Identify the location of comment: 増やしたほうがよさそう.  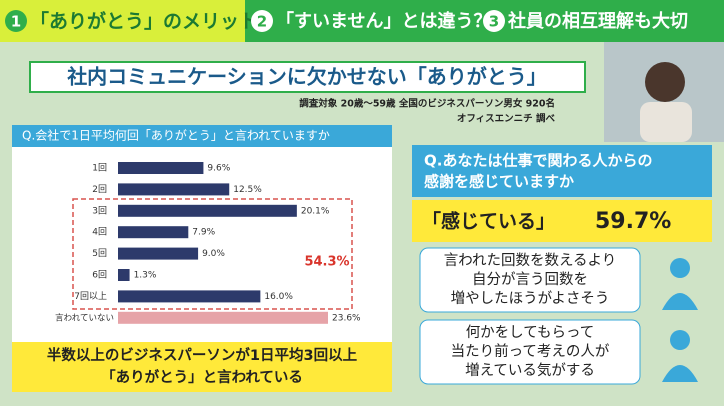
(530, 298).